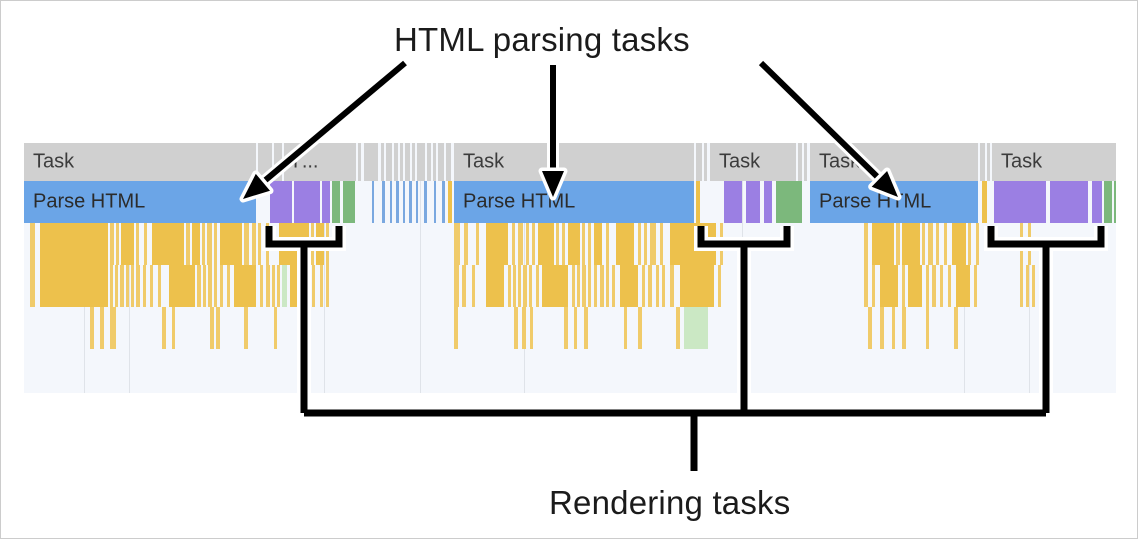 This screenshot has width=1138, height=540. What do you see at coordinates (1054, 162) in the screenshot?
I see `task-block-26: Task` at bounding box center [1054, 162].